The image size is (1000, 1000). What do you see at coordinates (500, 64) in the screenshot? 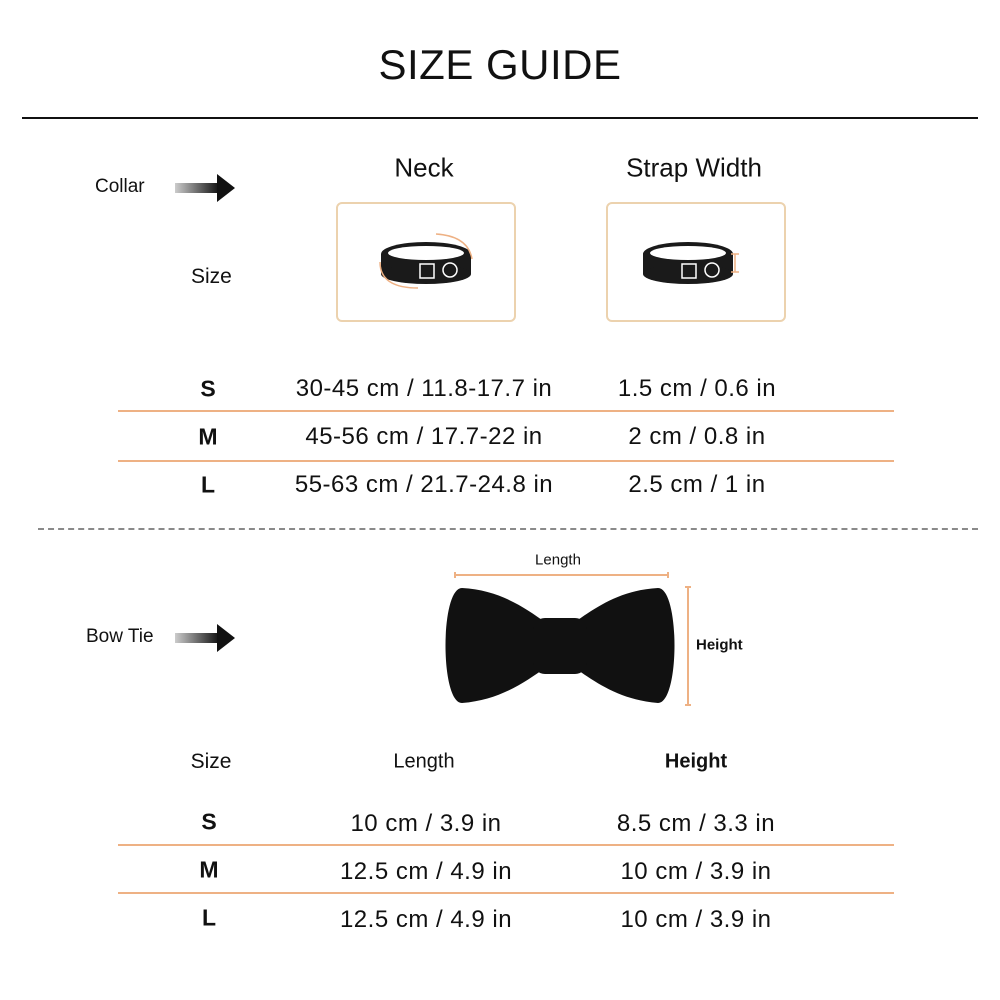
I see `page-title: SIZE GUIDE` at bounding box center [500, 64].